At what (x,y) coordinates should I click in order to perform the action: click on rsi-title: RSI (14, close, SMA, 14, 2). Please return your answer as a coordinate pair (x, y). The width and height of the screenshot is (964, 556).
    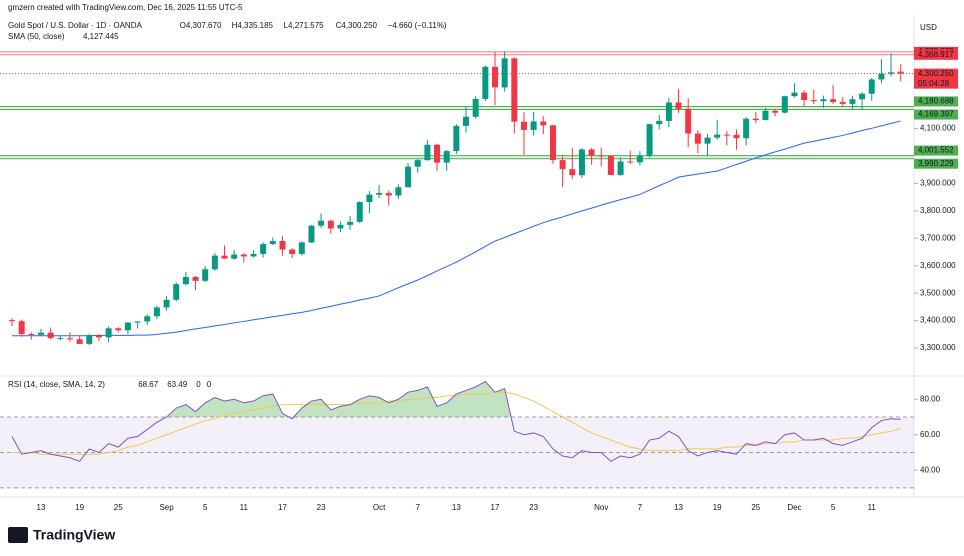
    Looking at the image, I should click on (56, 384).